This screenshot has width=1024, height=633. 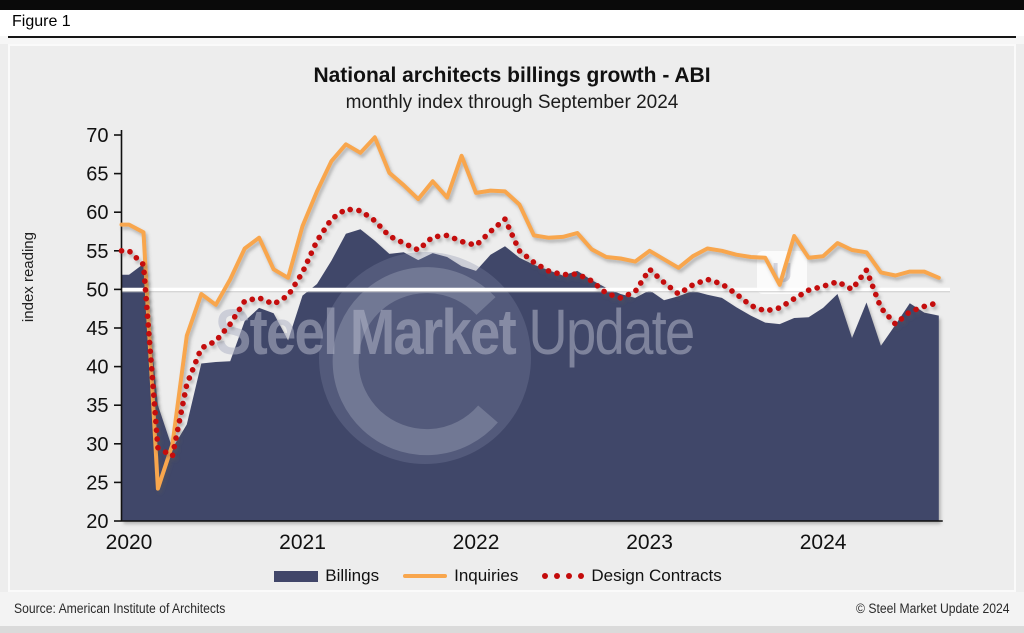 What do you see at coordinates (97, 136) in the screenshot?
I see `svg-text: 70` at bounding box center [97, 136].